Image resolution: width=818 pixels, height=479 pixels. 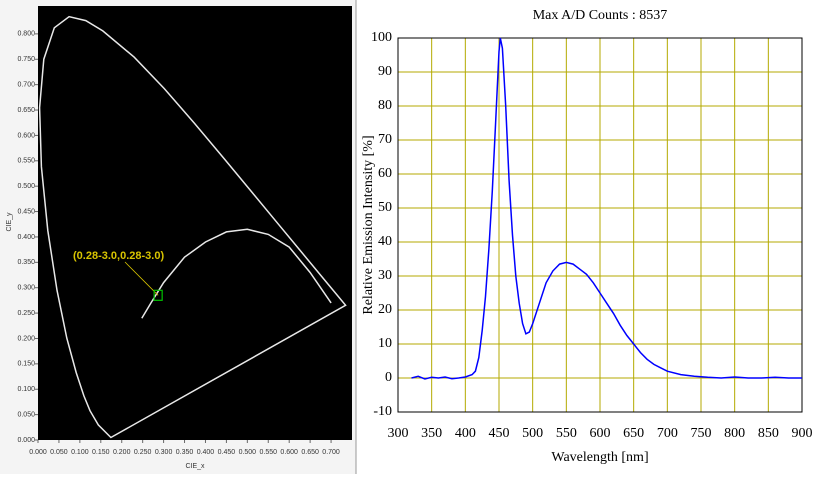 What do you see at coordinates (26, 364) in the screenshot?
I see `y-tick-label: 0.150` at bounding box center [26, 364].